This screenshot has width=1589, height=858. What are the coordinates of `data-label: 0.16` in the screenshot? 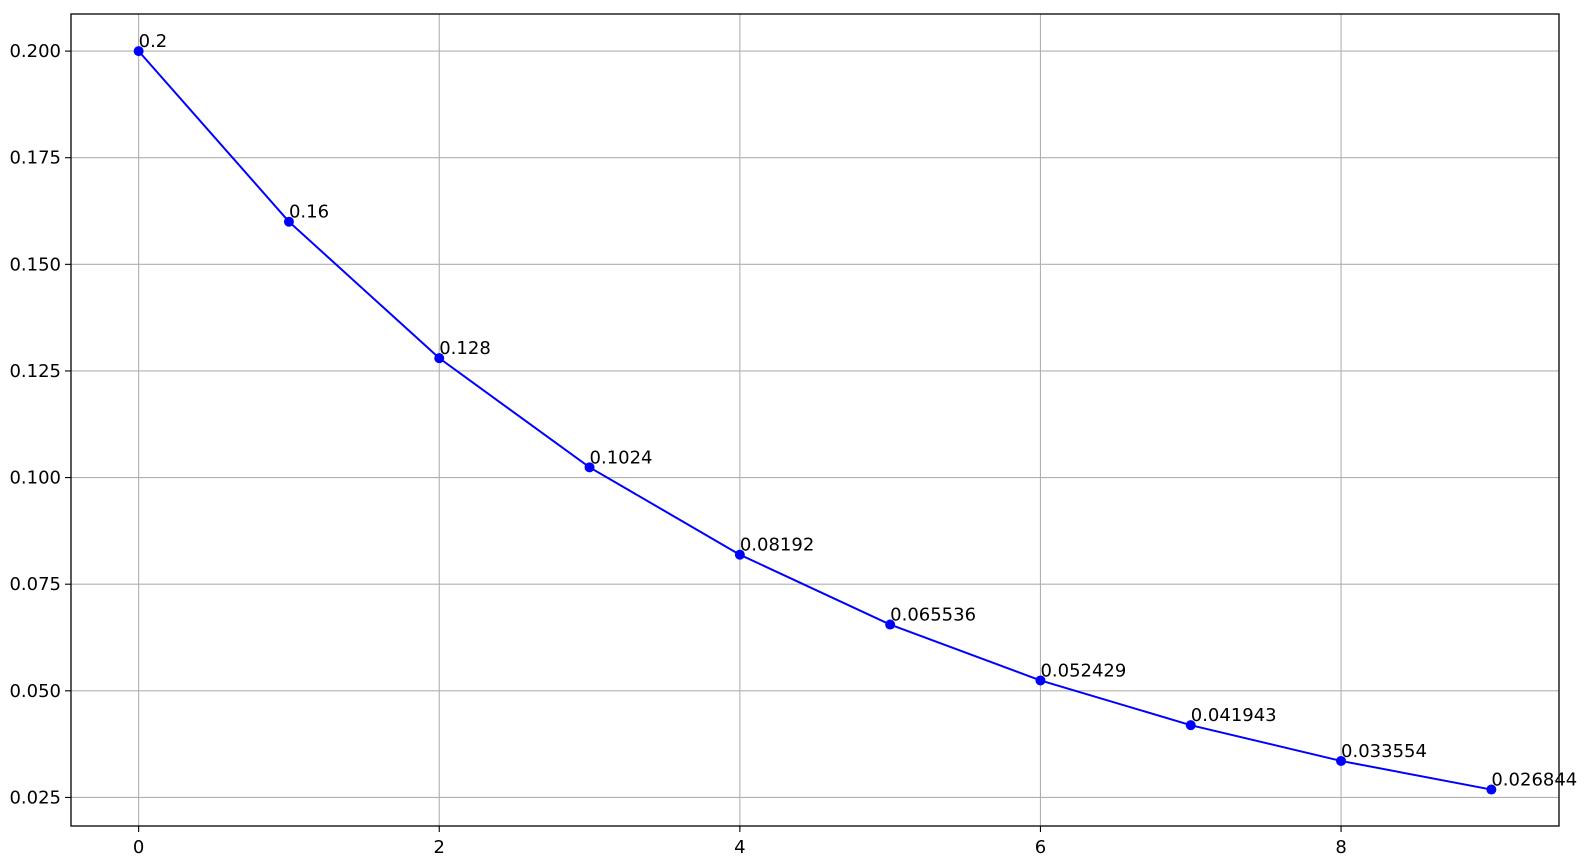 It's located at (309, 212).